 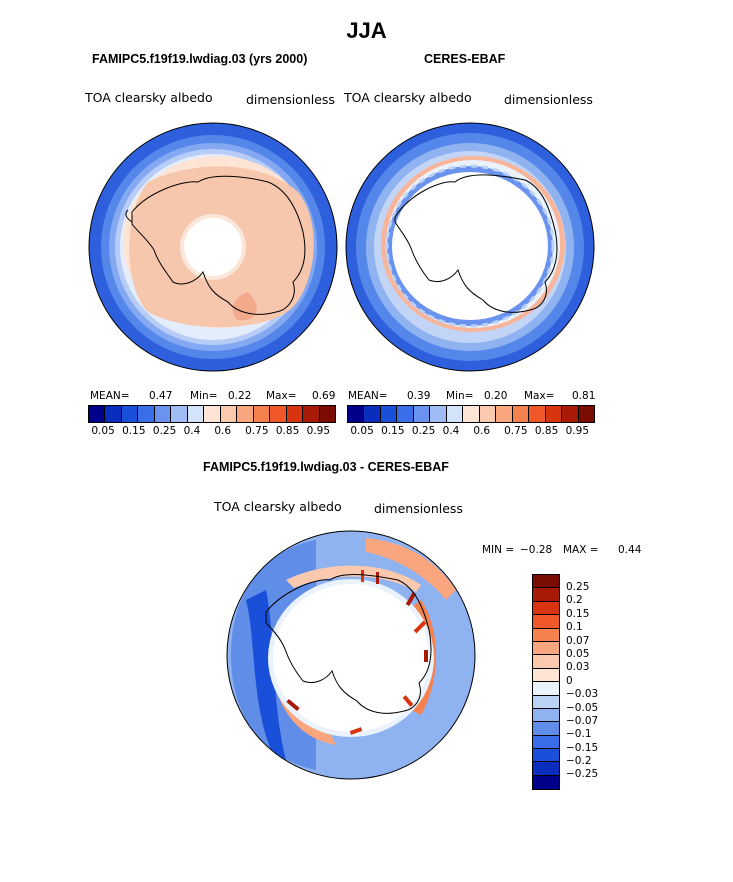 What do you see at coordinates (324, 396) in the screenshot?
I see `model-max-value: 0.69` at bounding box center [324, 396].